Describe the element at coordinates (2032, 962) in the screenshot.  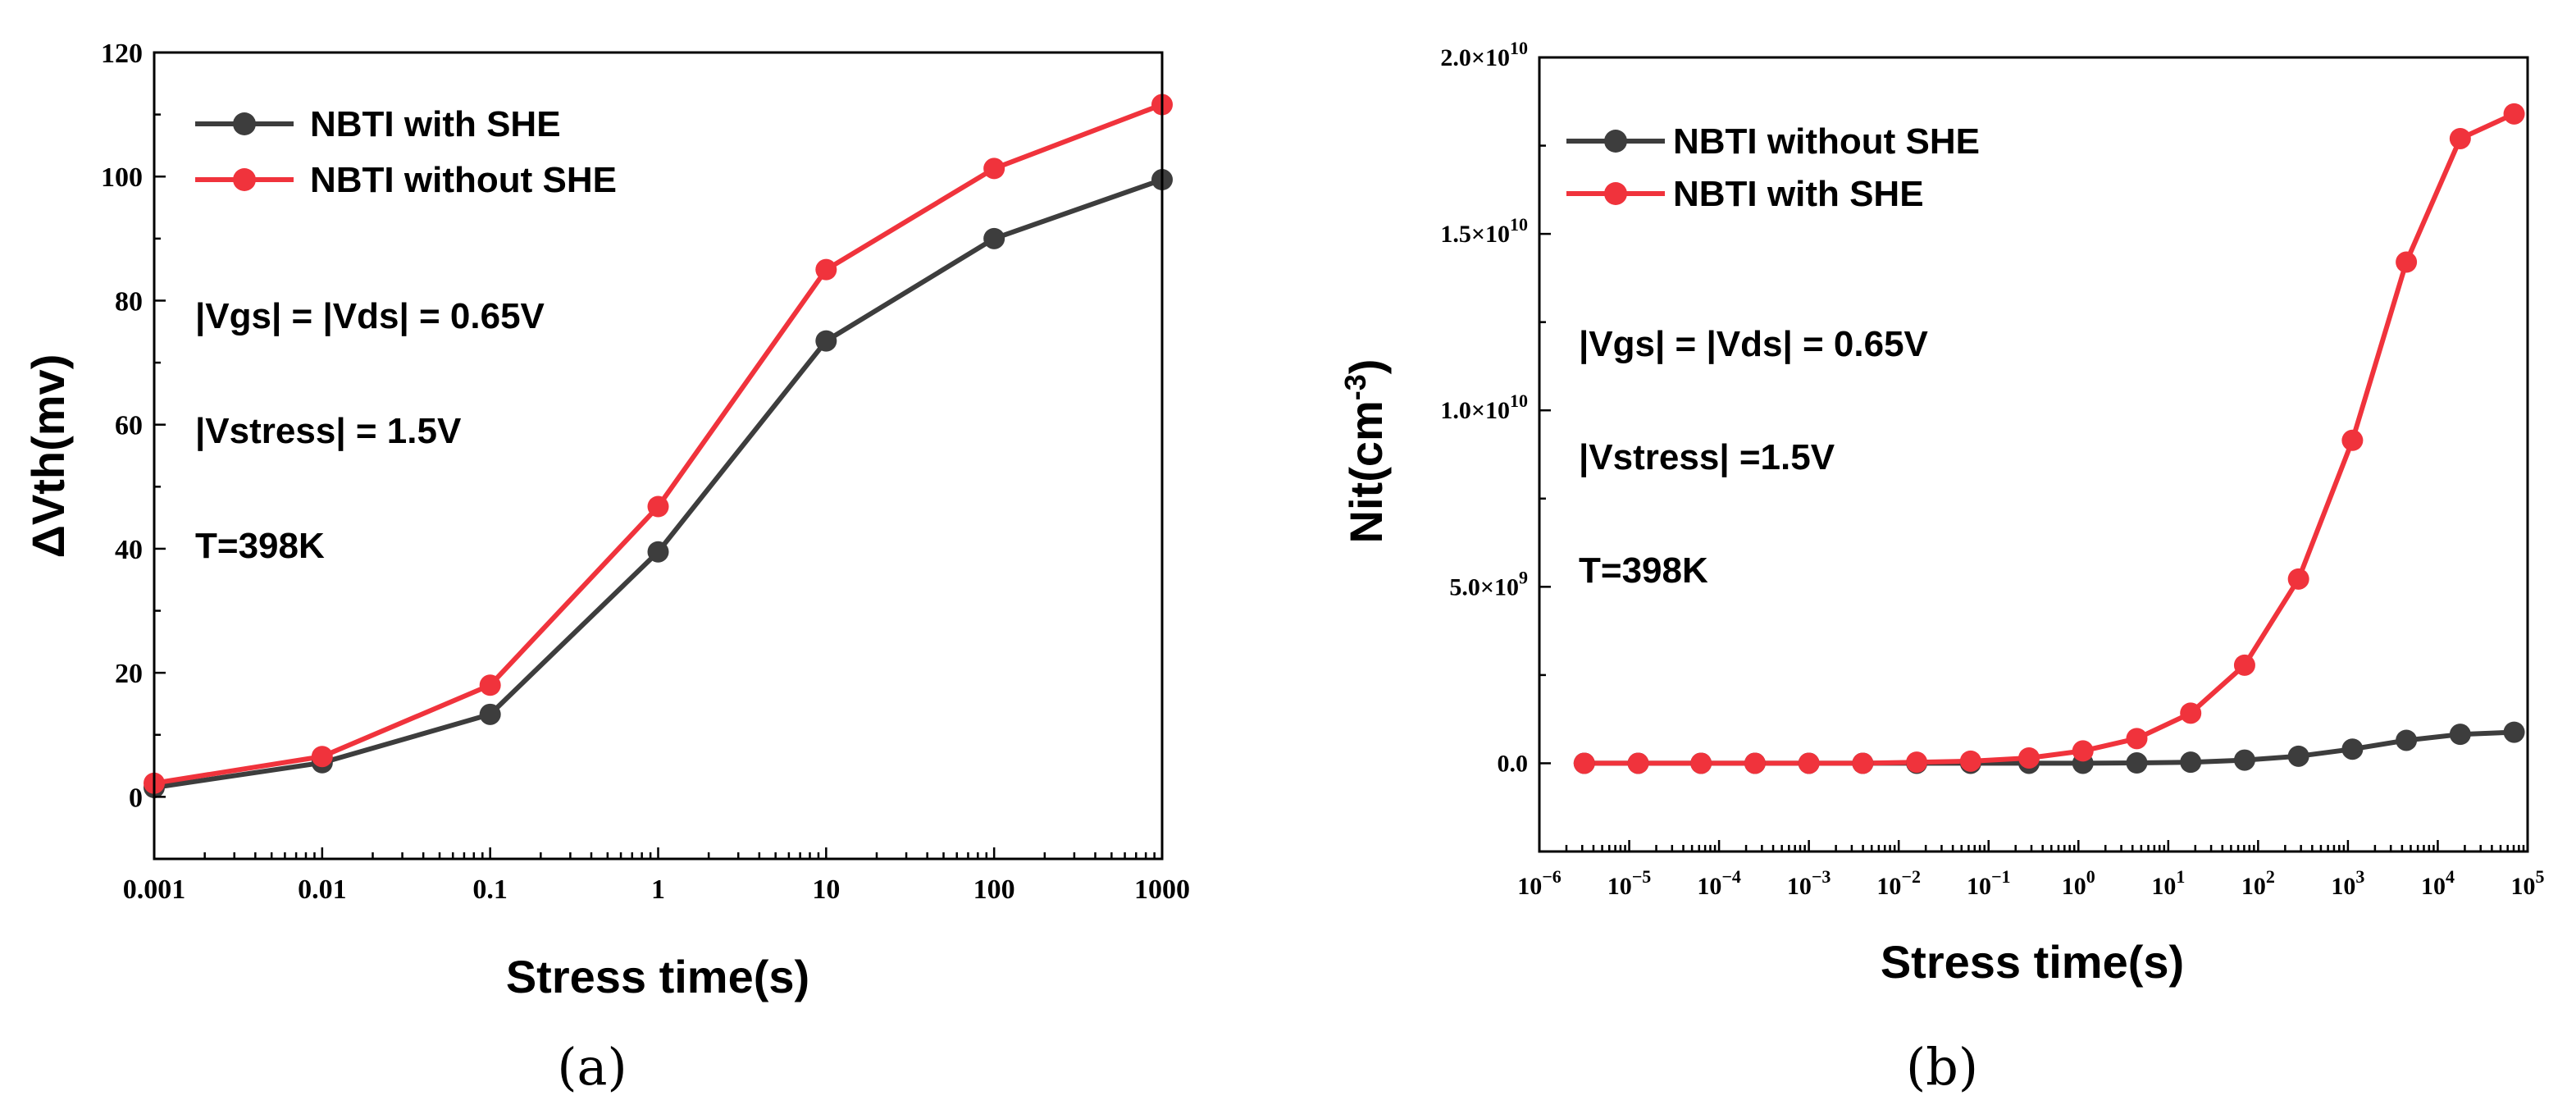
I see `panel-b-x-axis-title: Stress time(s)` at that location.